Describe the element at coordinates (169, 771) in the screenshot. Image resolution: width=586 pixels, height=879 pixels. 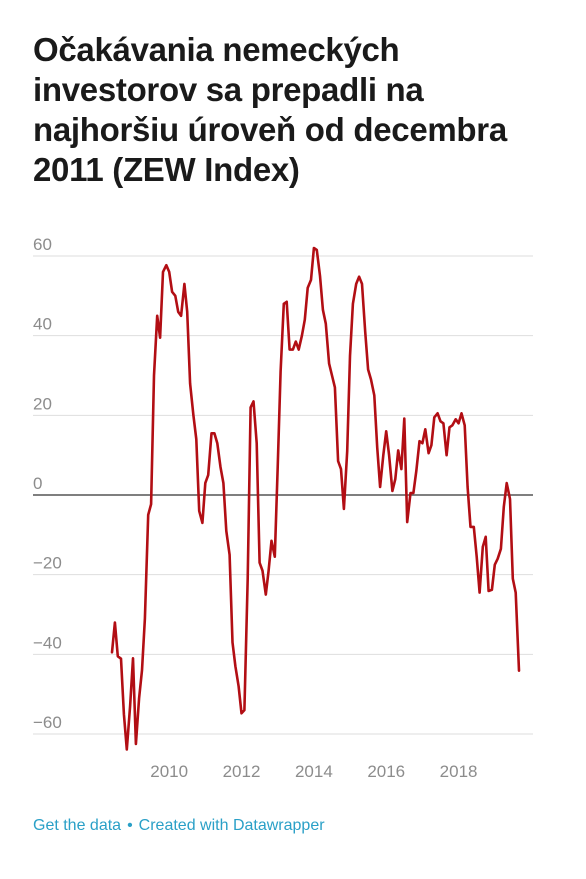
I see `x-tick-label: 2010` at that location.